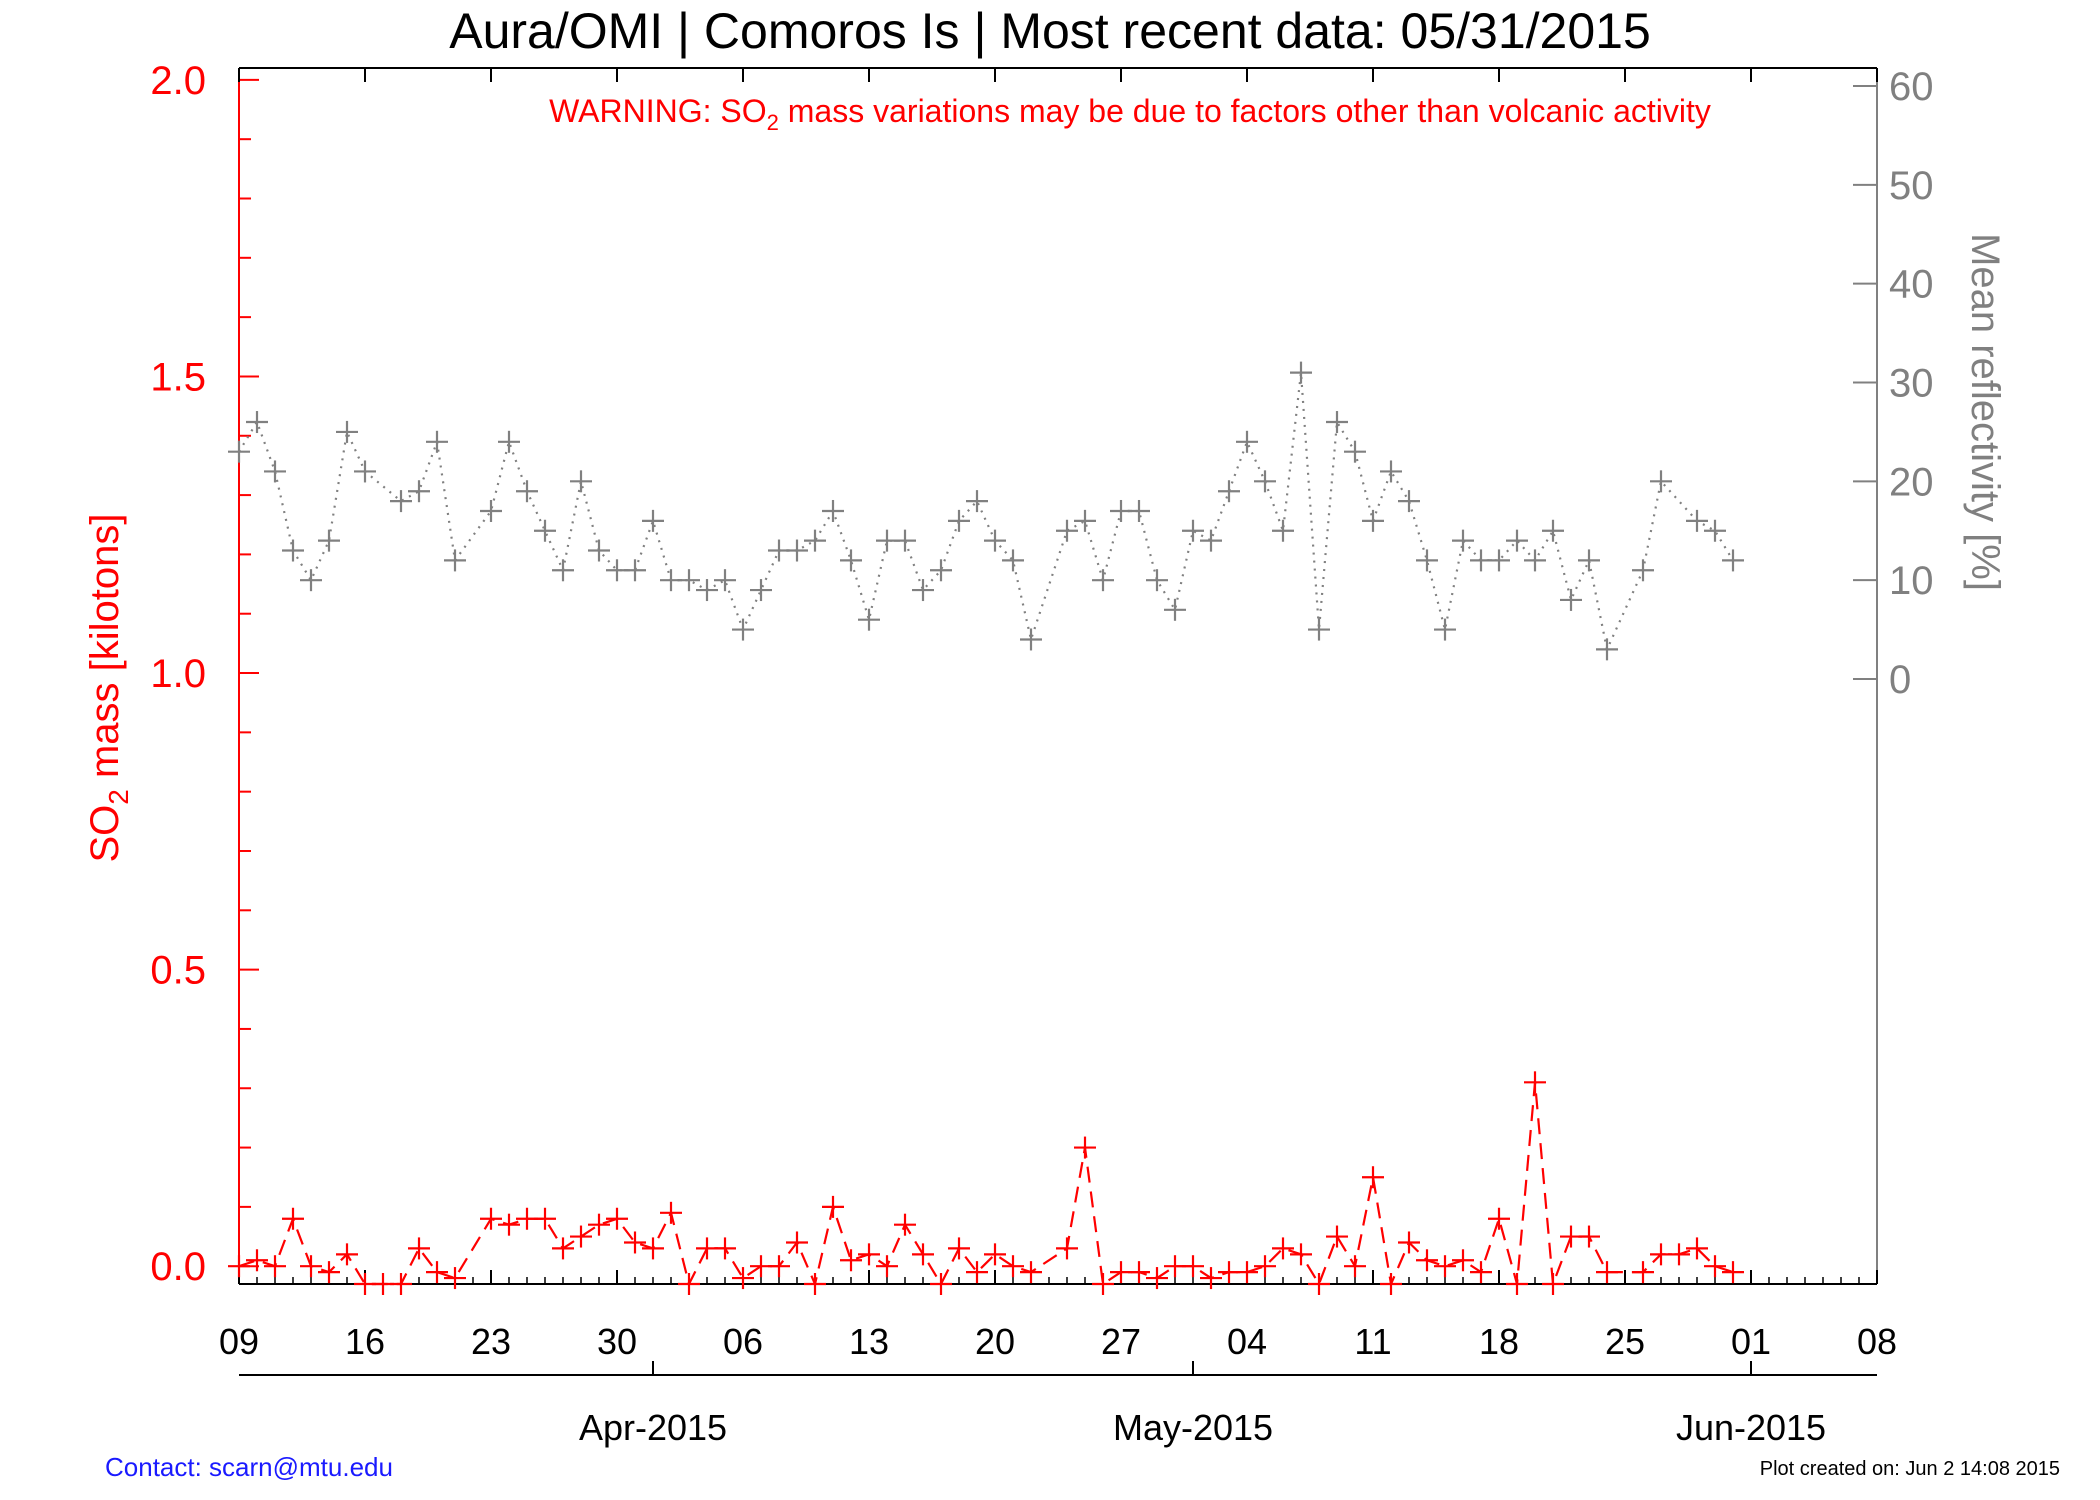 Image resolution: width=2100 pixels, height=1500 pixels. Describe the element at coordinates (1751, 1341) in the screenshot. I see `x-tick-label: 01` at that location.